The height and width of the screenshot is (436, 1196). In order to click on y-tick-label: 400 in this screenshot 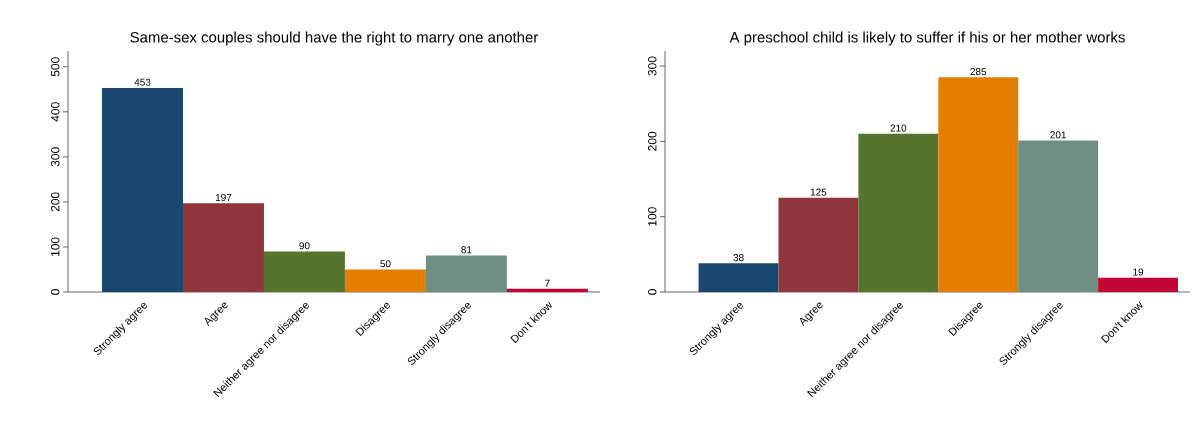, I will do `click(55, 112)`.